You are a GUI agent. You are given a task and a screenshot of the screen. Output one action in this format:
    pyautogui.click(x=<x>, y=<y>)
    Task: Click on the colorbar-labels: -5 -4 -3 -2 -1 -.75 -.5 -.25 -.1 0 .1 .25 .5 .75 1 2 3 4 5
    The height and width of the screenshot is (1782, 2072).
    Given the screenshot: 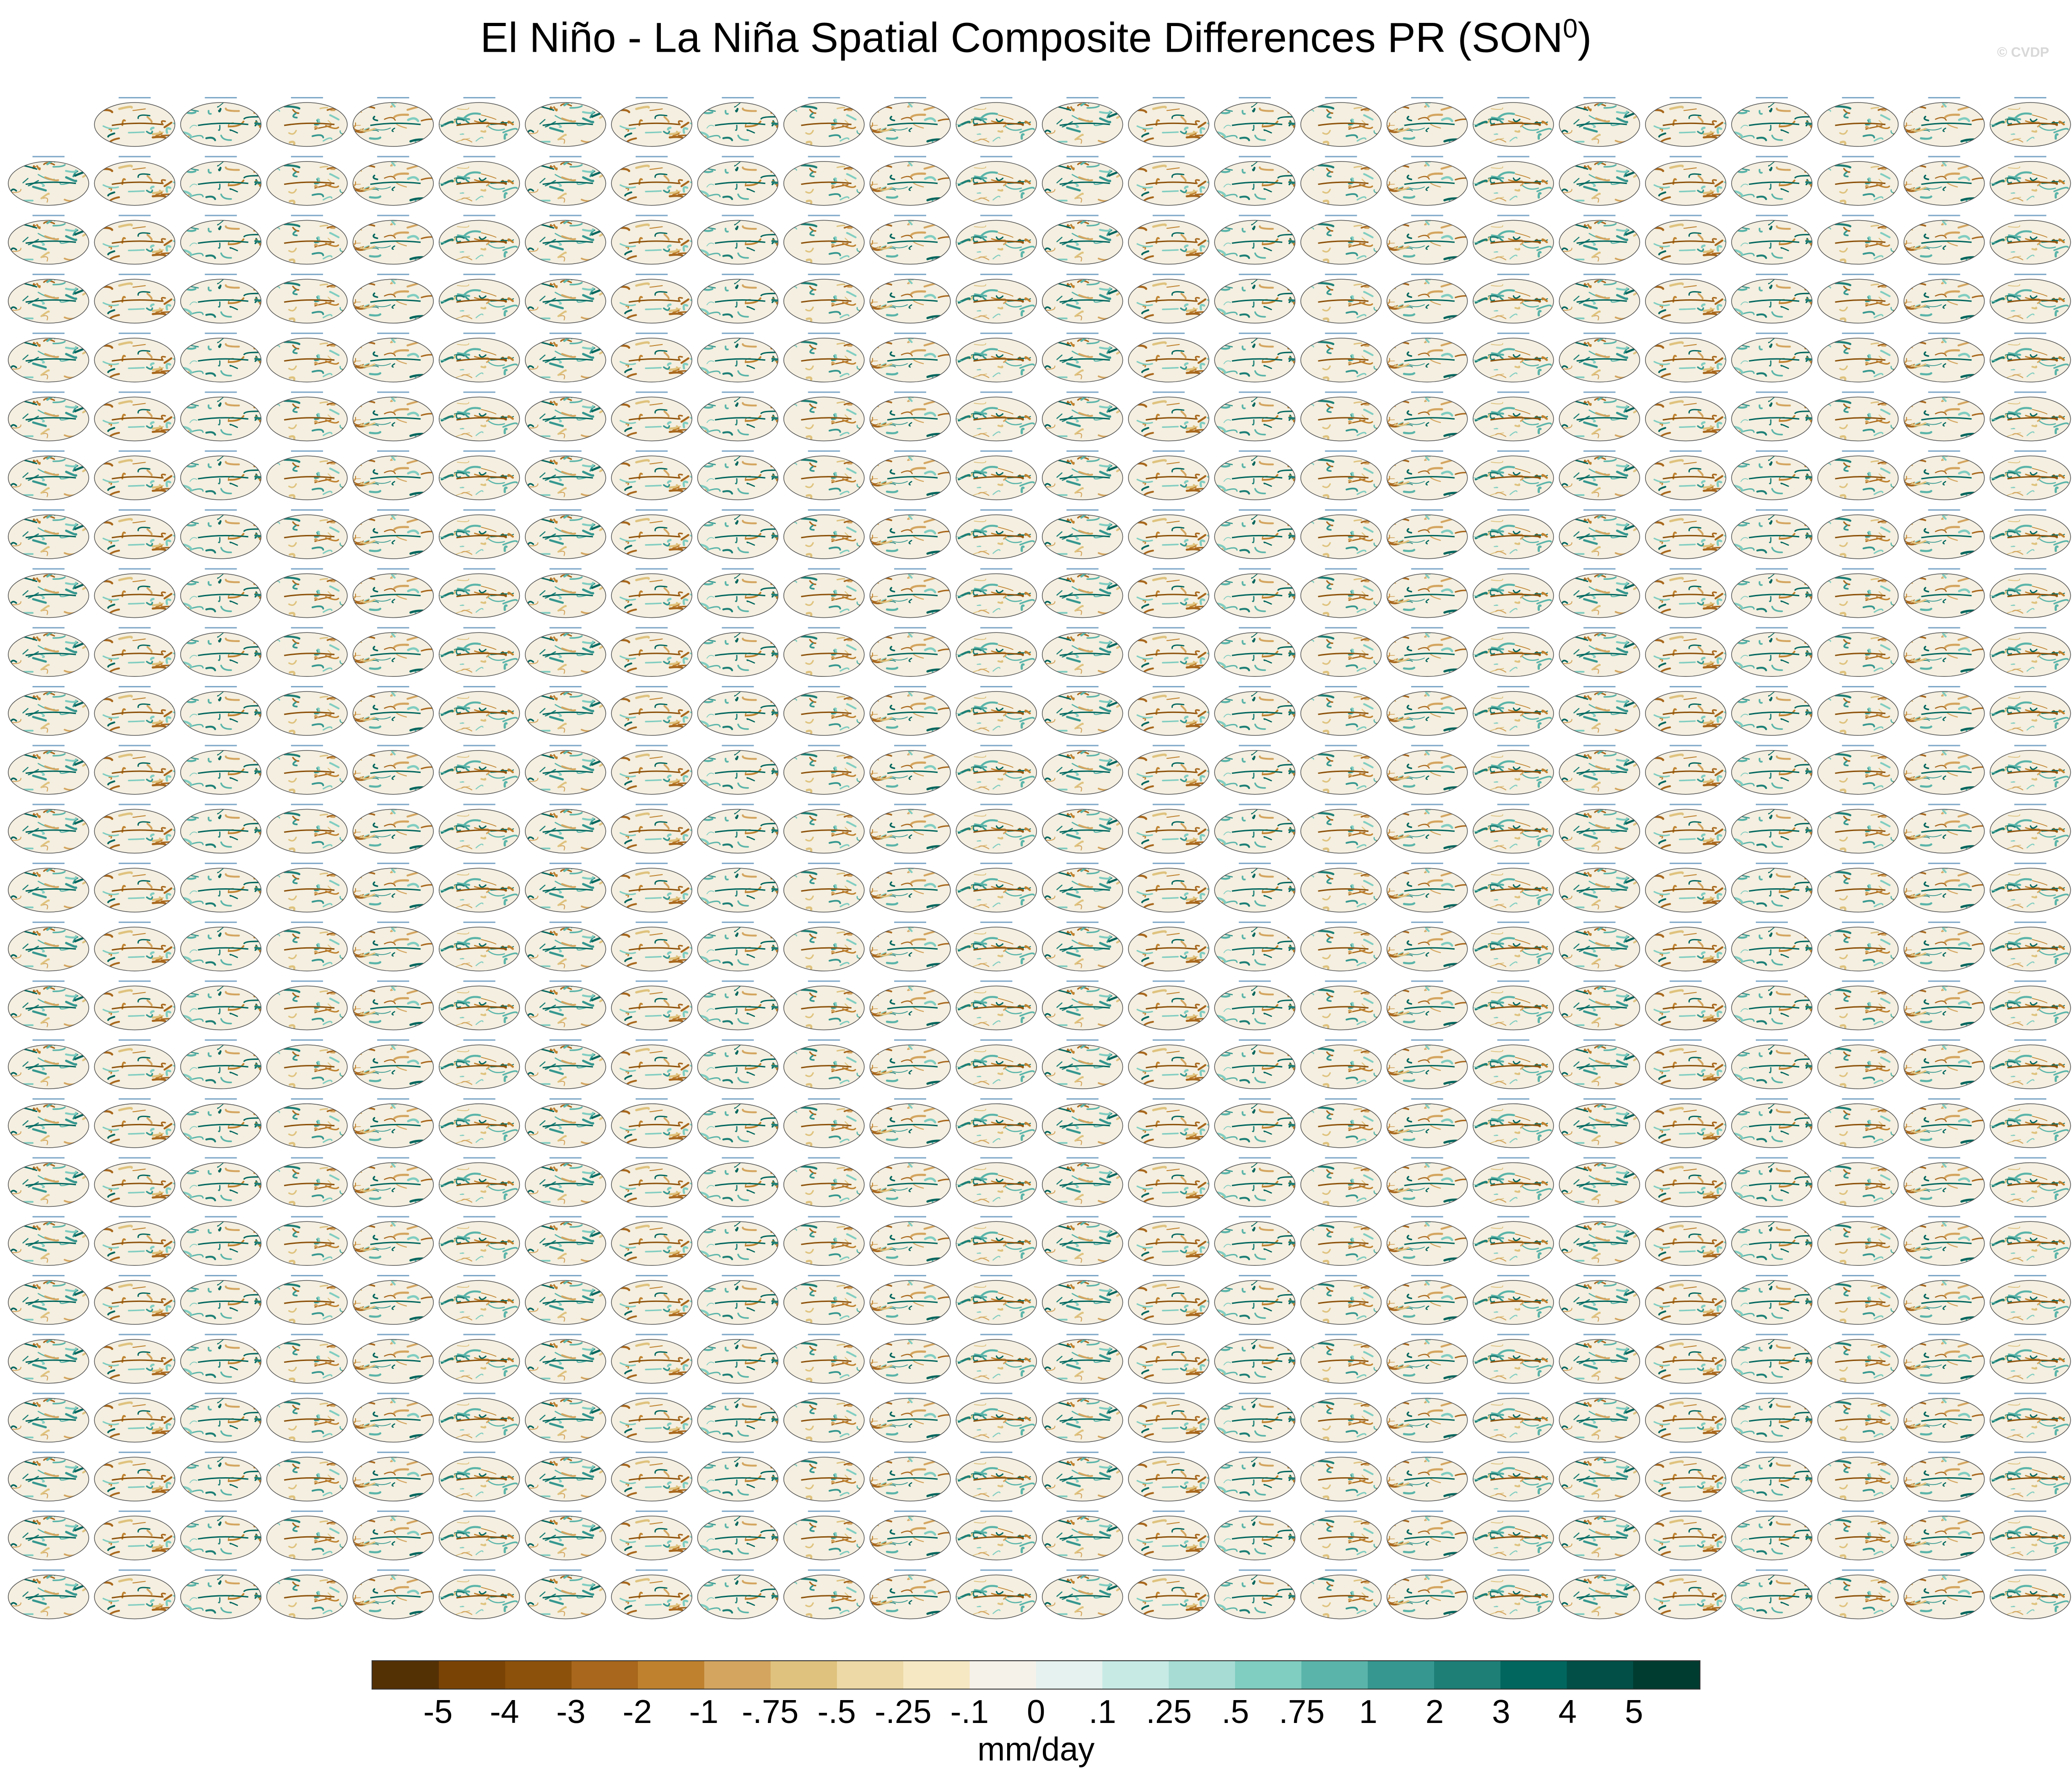 What is the action you would take?
    pyautogui.click(x=1036, y=1711)
    